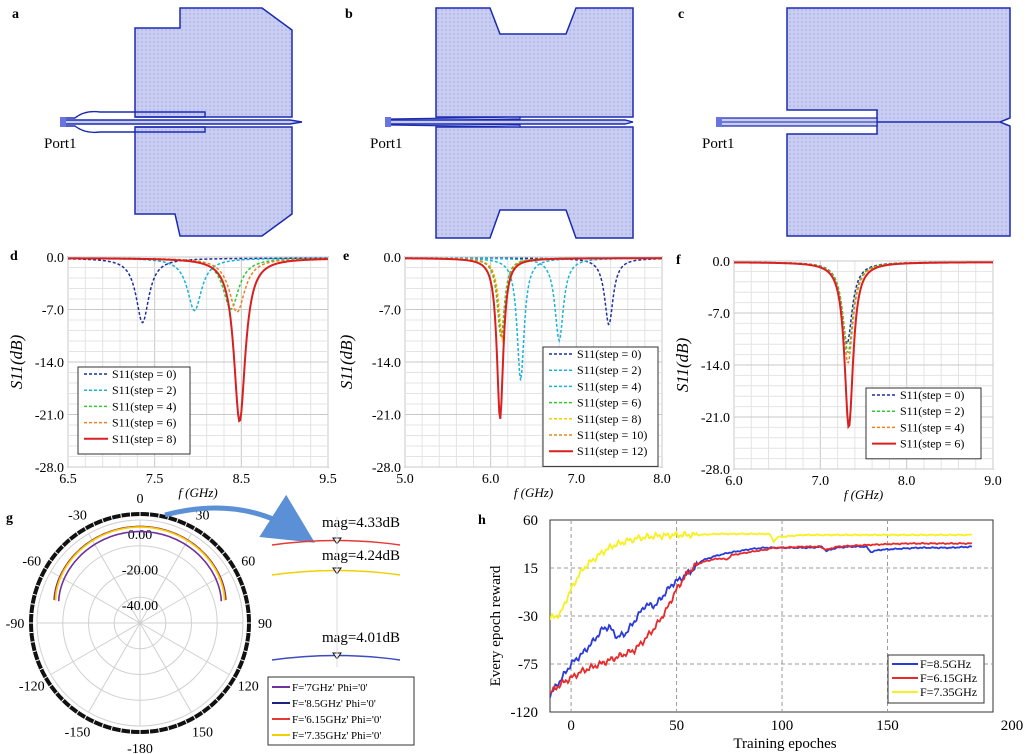 The height and width of the screenshot is (754, 1033). I want to click on x-tick-label: 8.0, so click(907, 481).